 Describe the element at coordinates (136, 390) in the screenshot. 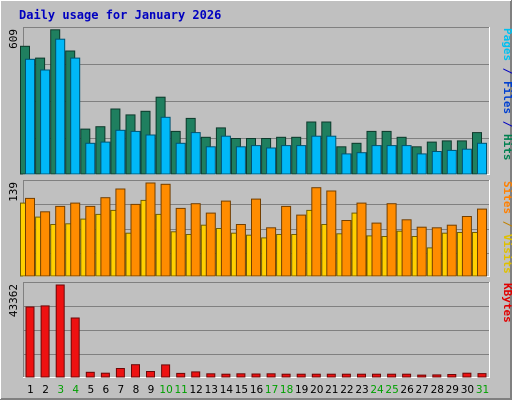

I see `x-tick-label-8: 8` at that location.